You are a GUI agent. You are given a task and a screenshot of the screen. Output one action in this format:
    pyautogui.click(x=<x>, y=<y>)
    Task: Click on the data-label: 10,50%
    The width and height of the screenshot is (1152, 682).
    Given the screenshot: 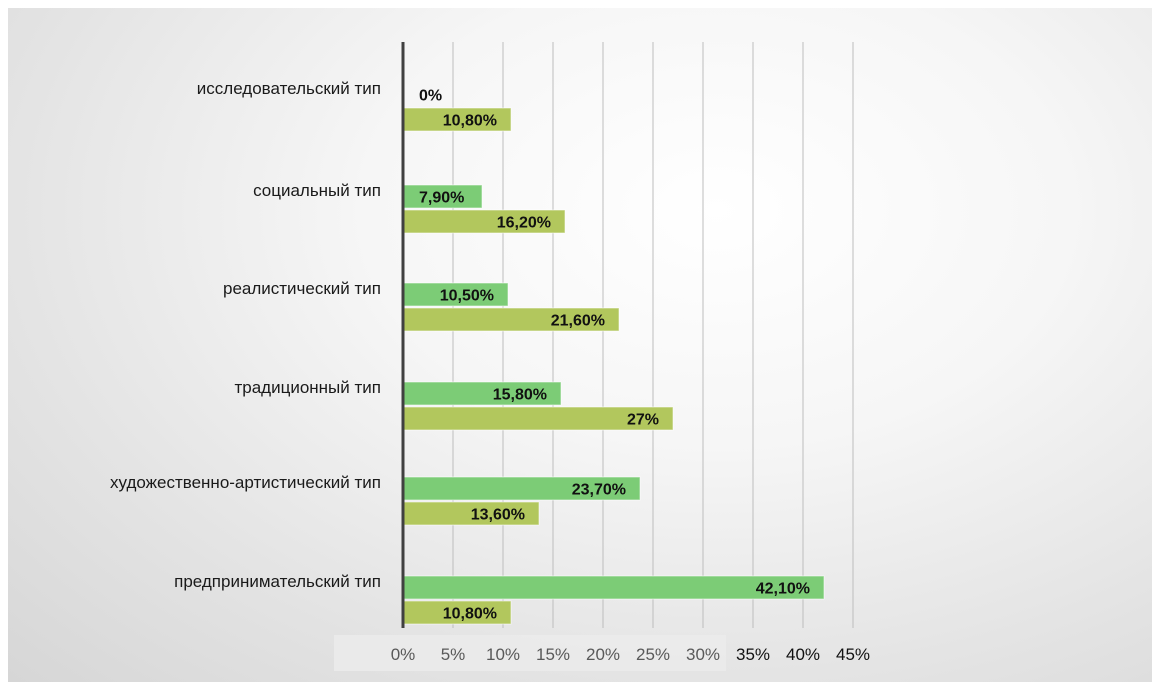 What is the action you would take?
    pyautogui.click(x=467, y=296)
    